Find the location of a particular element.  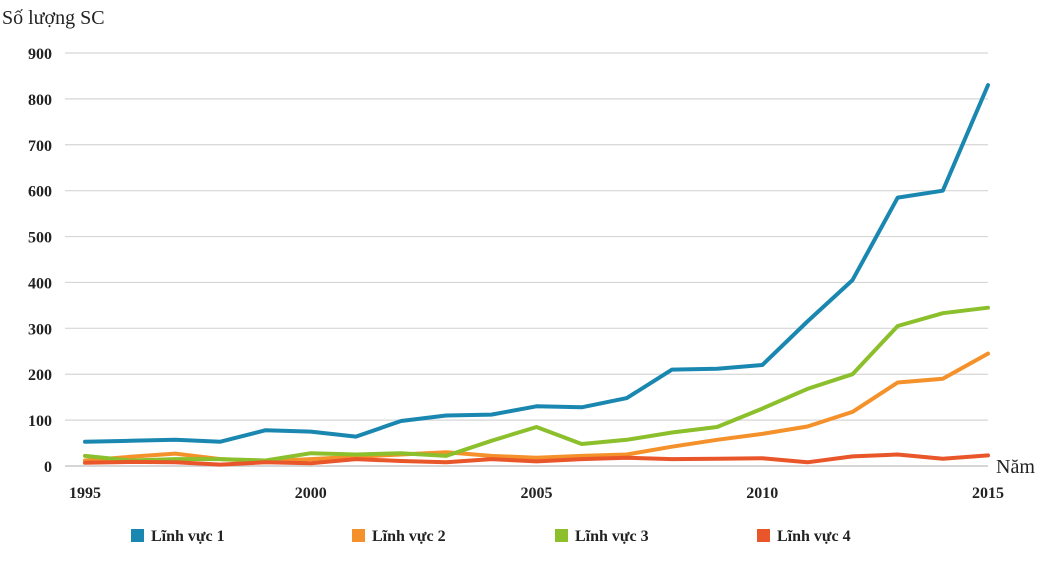

y-tick-label: 700 is located at coordinates (40, 146).